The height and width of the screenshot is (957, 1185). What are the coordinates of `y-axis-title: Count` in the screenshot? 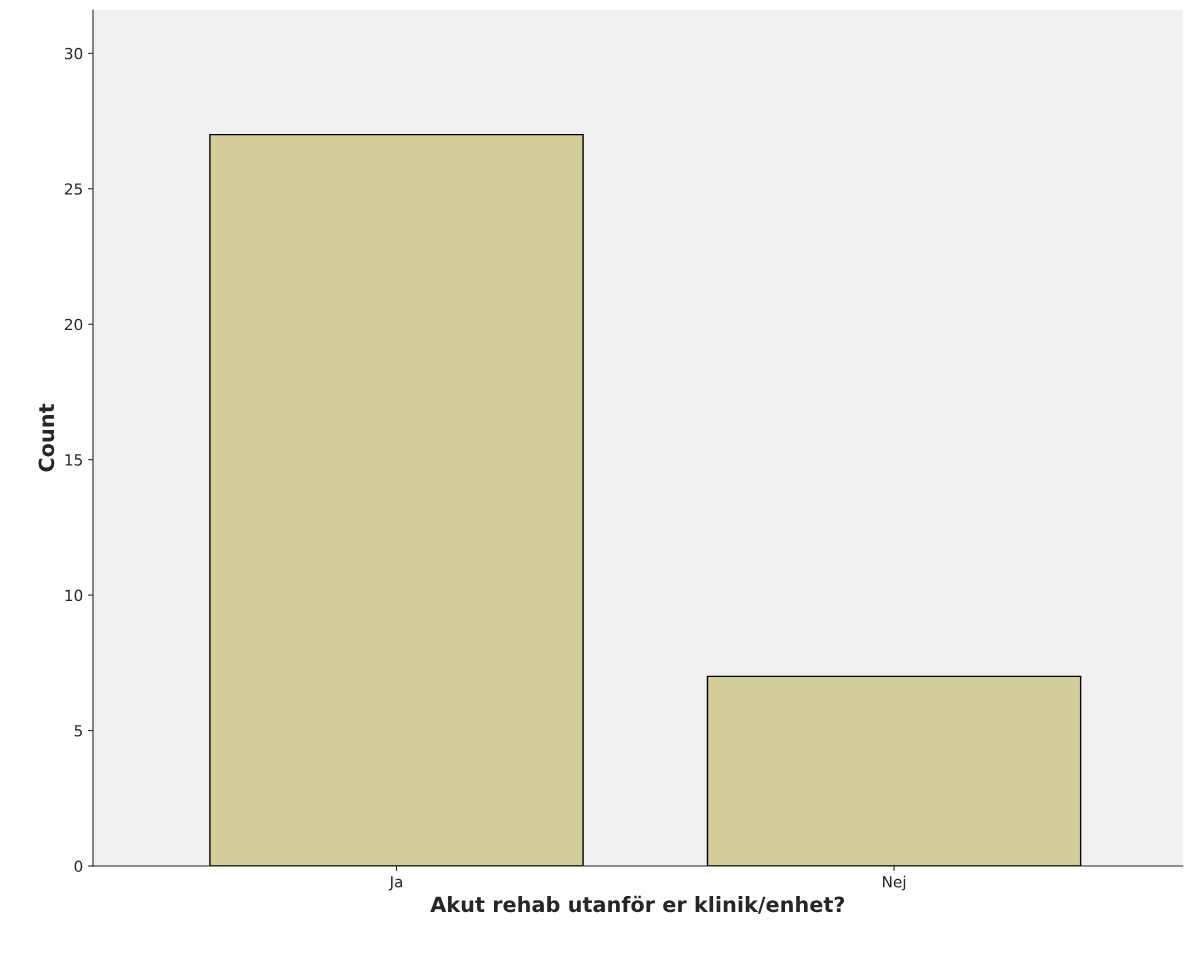 It's located at (46, 437).